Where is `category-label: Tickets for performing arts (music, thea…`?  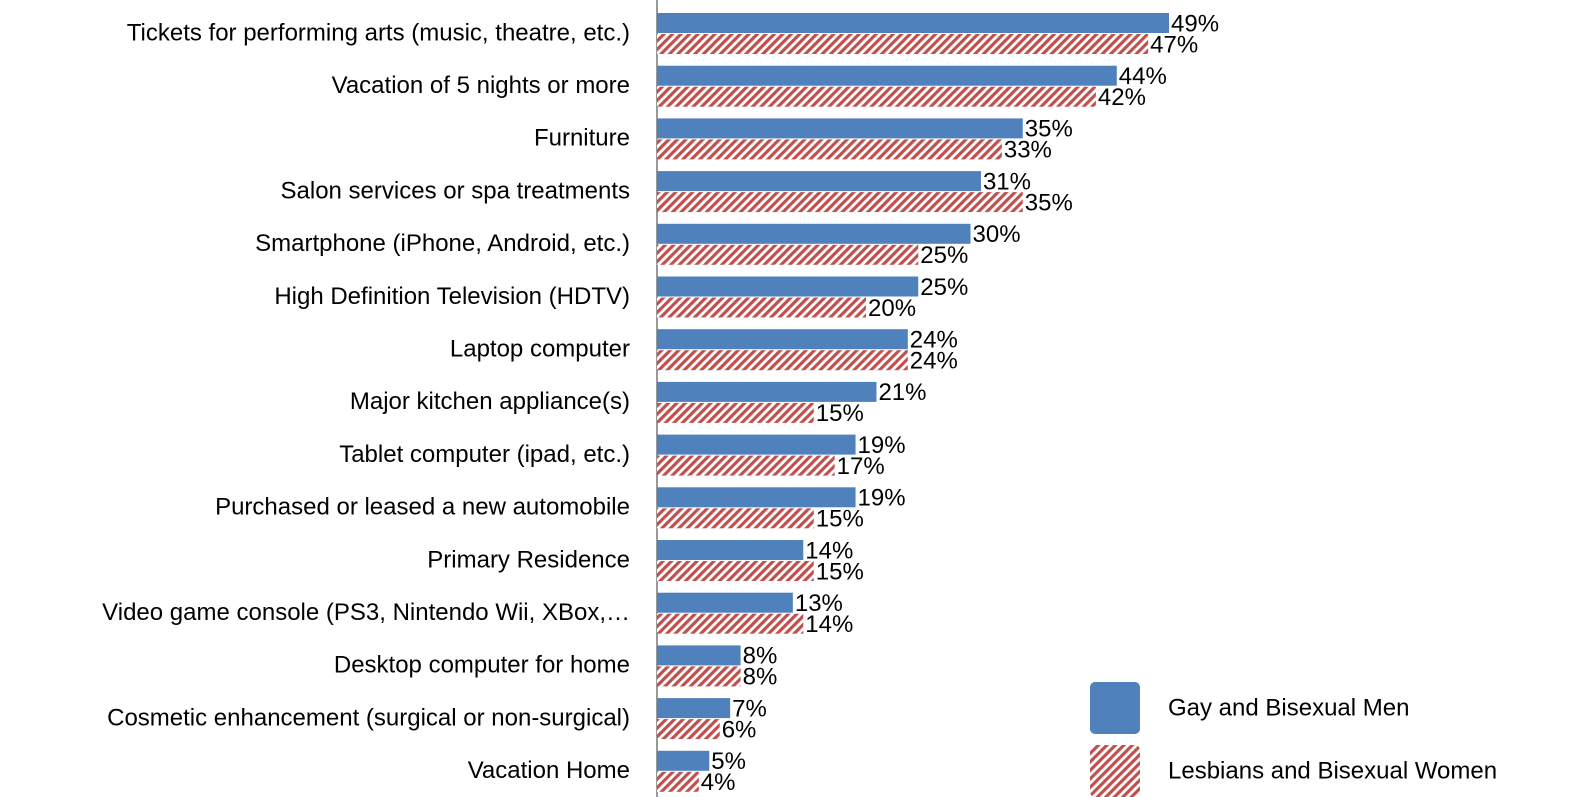 category-label: Tickets for performing arts (music, thea… is located at coordinates (378, 32).